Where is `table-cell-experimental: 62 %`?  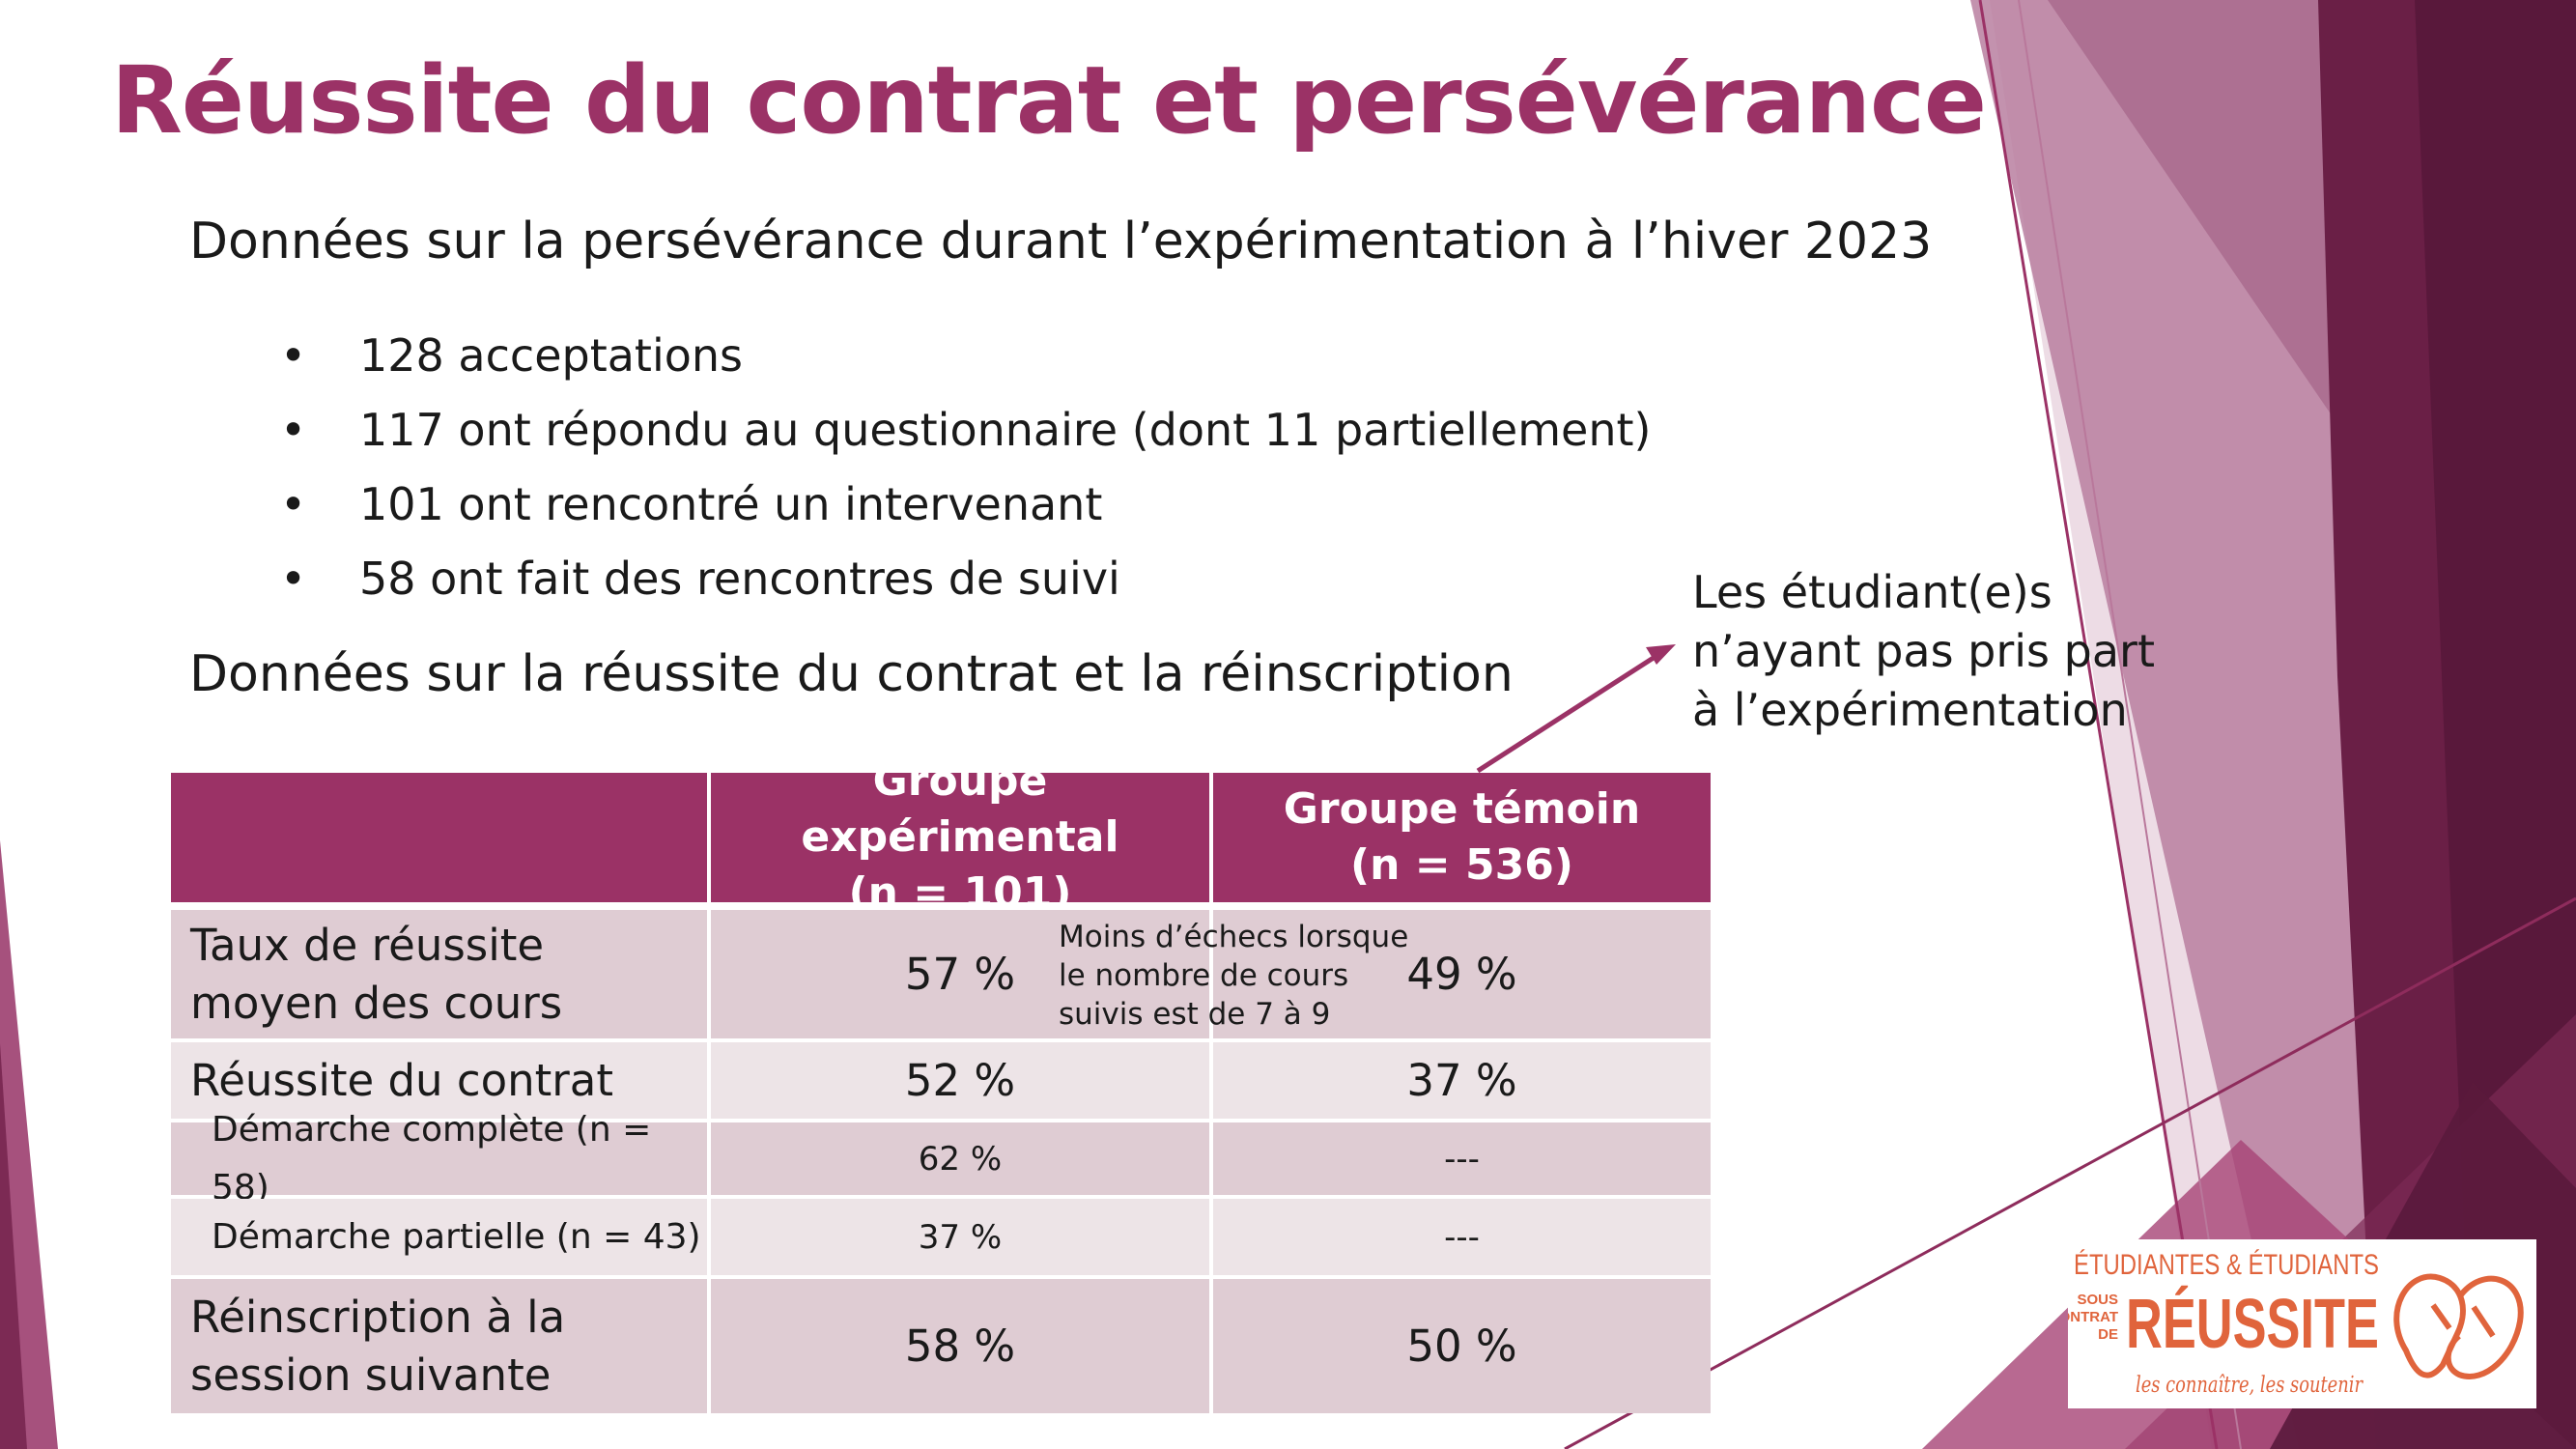 table-cell-experimental: 62 % is located at coordinates (960, 1158).